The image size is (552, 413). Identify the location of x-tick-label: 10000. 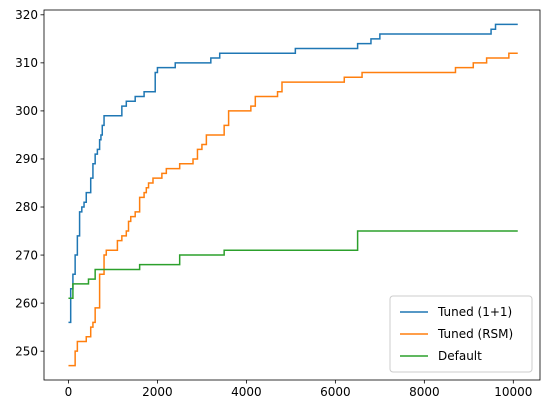
(513, 392).